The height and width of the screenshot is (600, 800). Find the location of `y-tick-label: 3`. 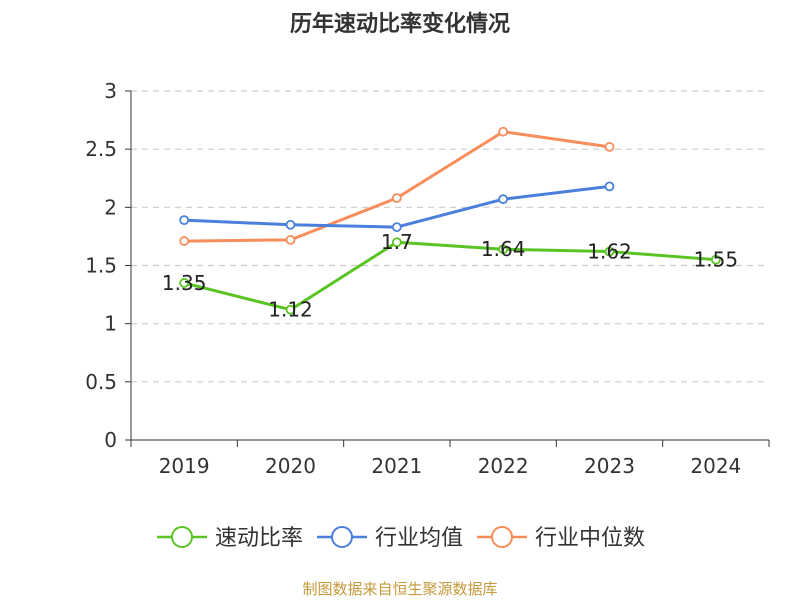

y-tick-label: 3 is located at coordinates (110, 91).